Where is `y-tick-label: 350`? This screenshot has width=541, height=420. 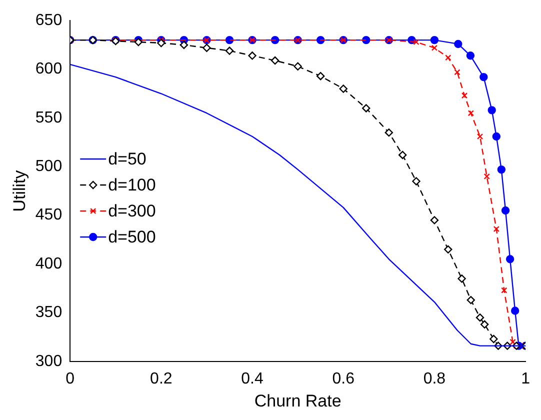
y-tick-label: 350 is located at coordinates (48, 313).